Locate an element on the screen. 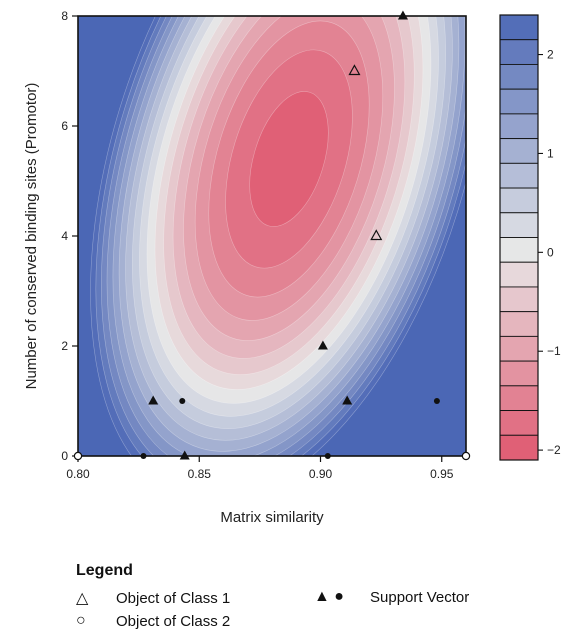 The height and width of the screenshot is (639, 572). y-tick-label: 6 is located at coordinates (64, 126).